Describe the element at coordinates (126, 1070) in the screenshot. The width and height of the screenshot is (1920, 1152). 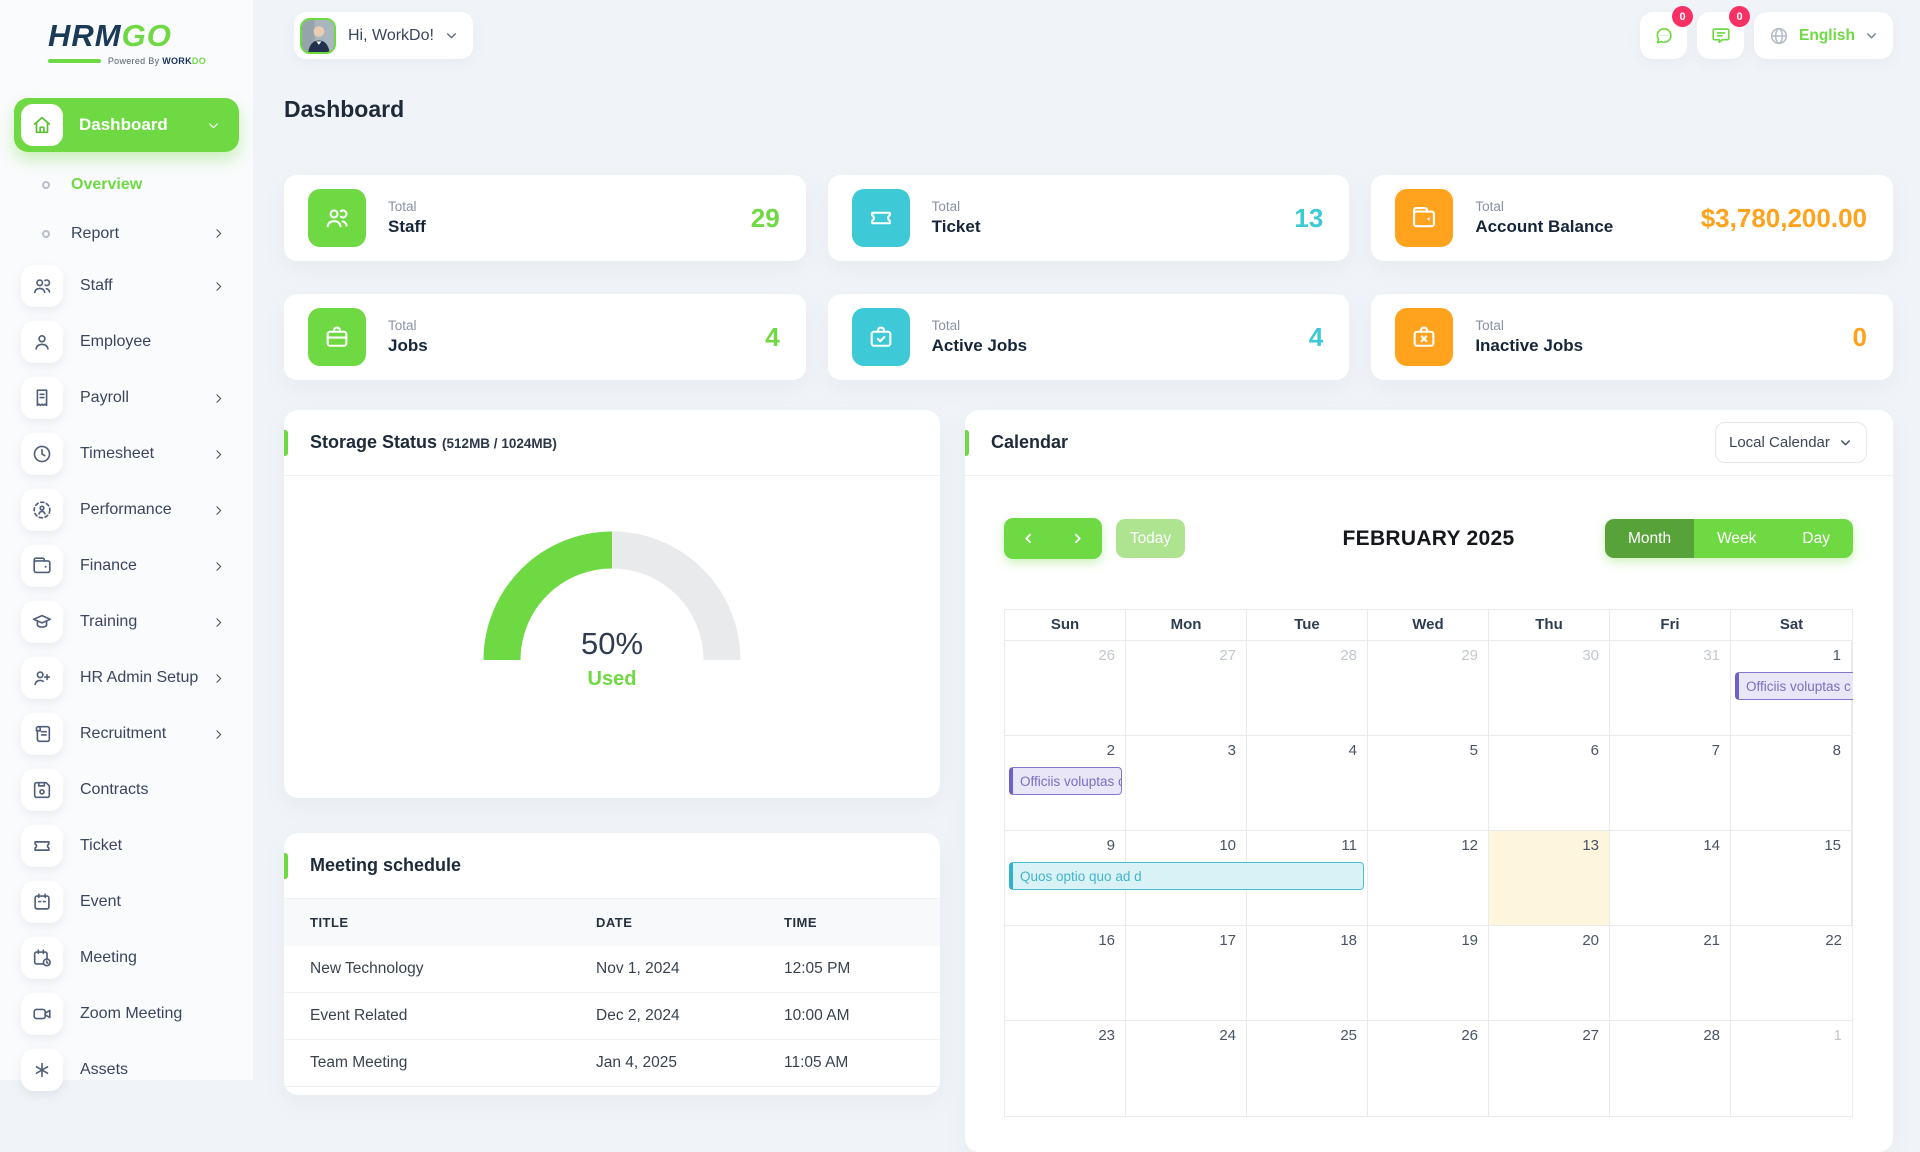
I see `sidebar-item-assets: Assets` at that location.